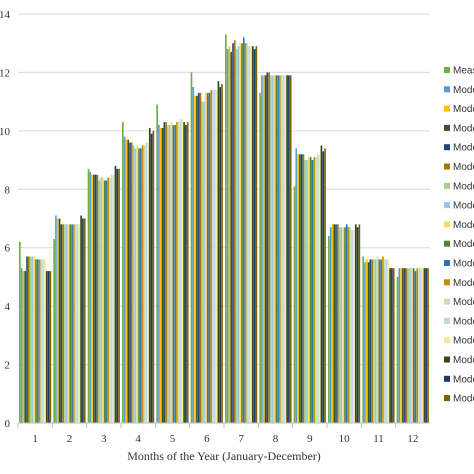  I want to click on y-tick-label: 12, so click(5, 73).